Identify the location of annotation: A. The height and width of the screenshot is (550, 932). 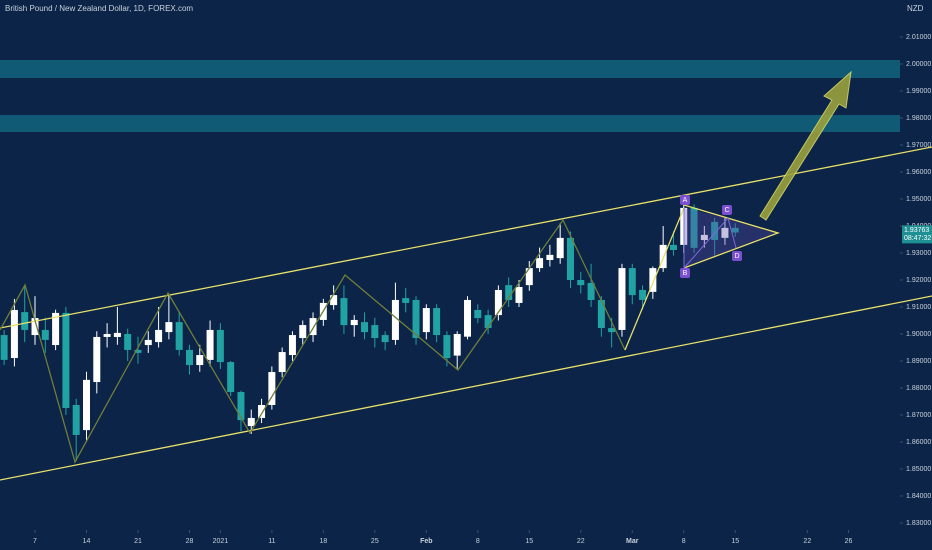
(685, 200).